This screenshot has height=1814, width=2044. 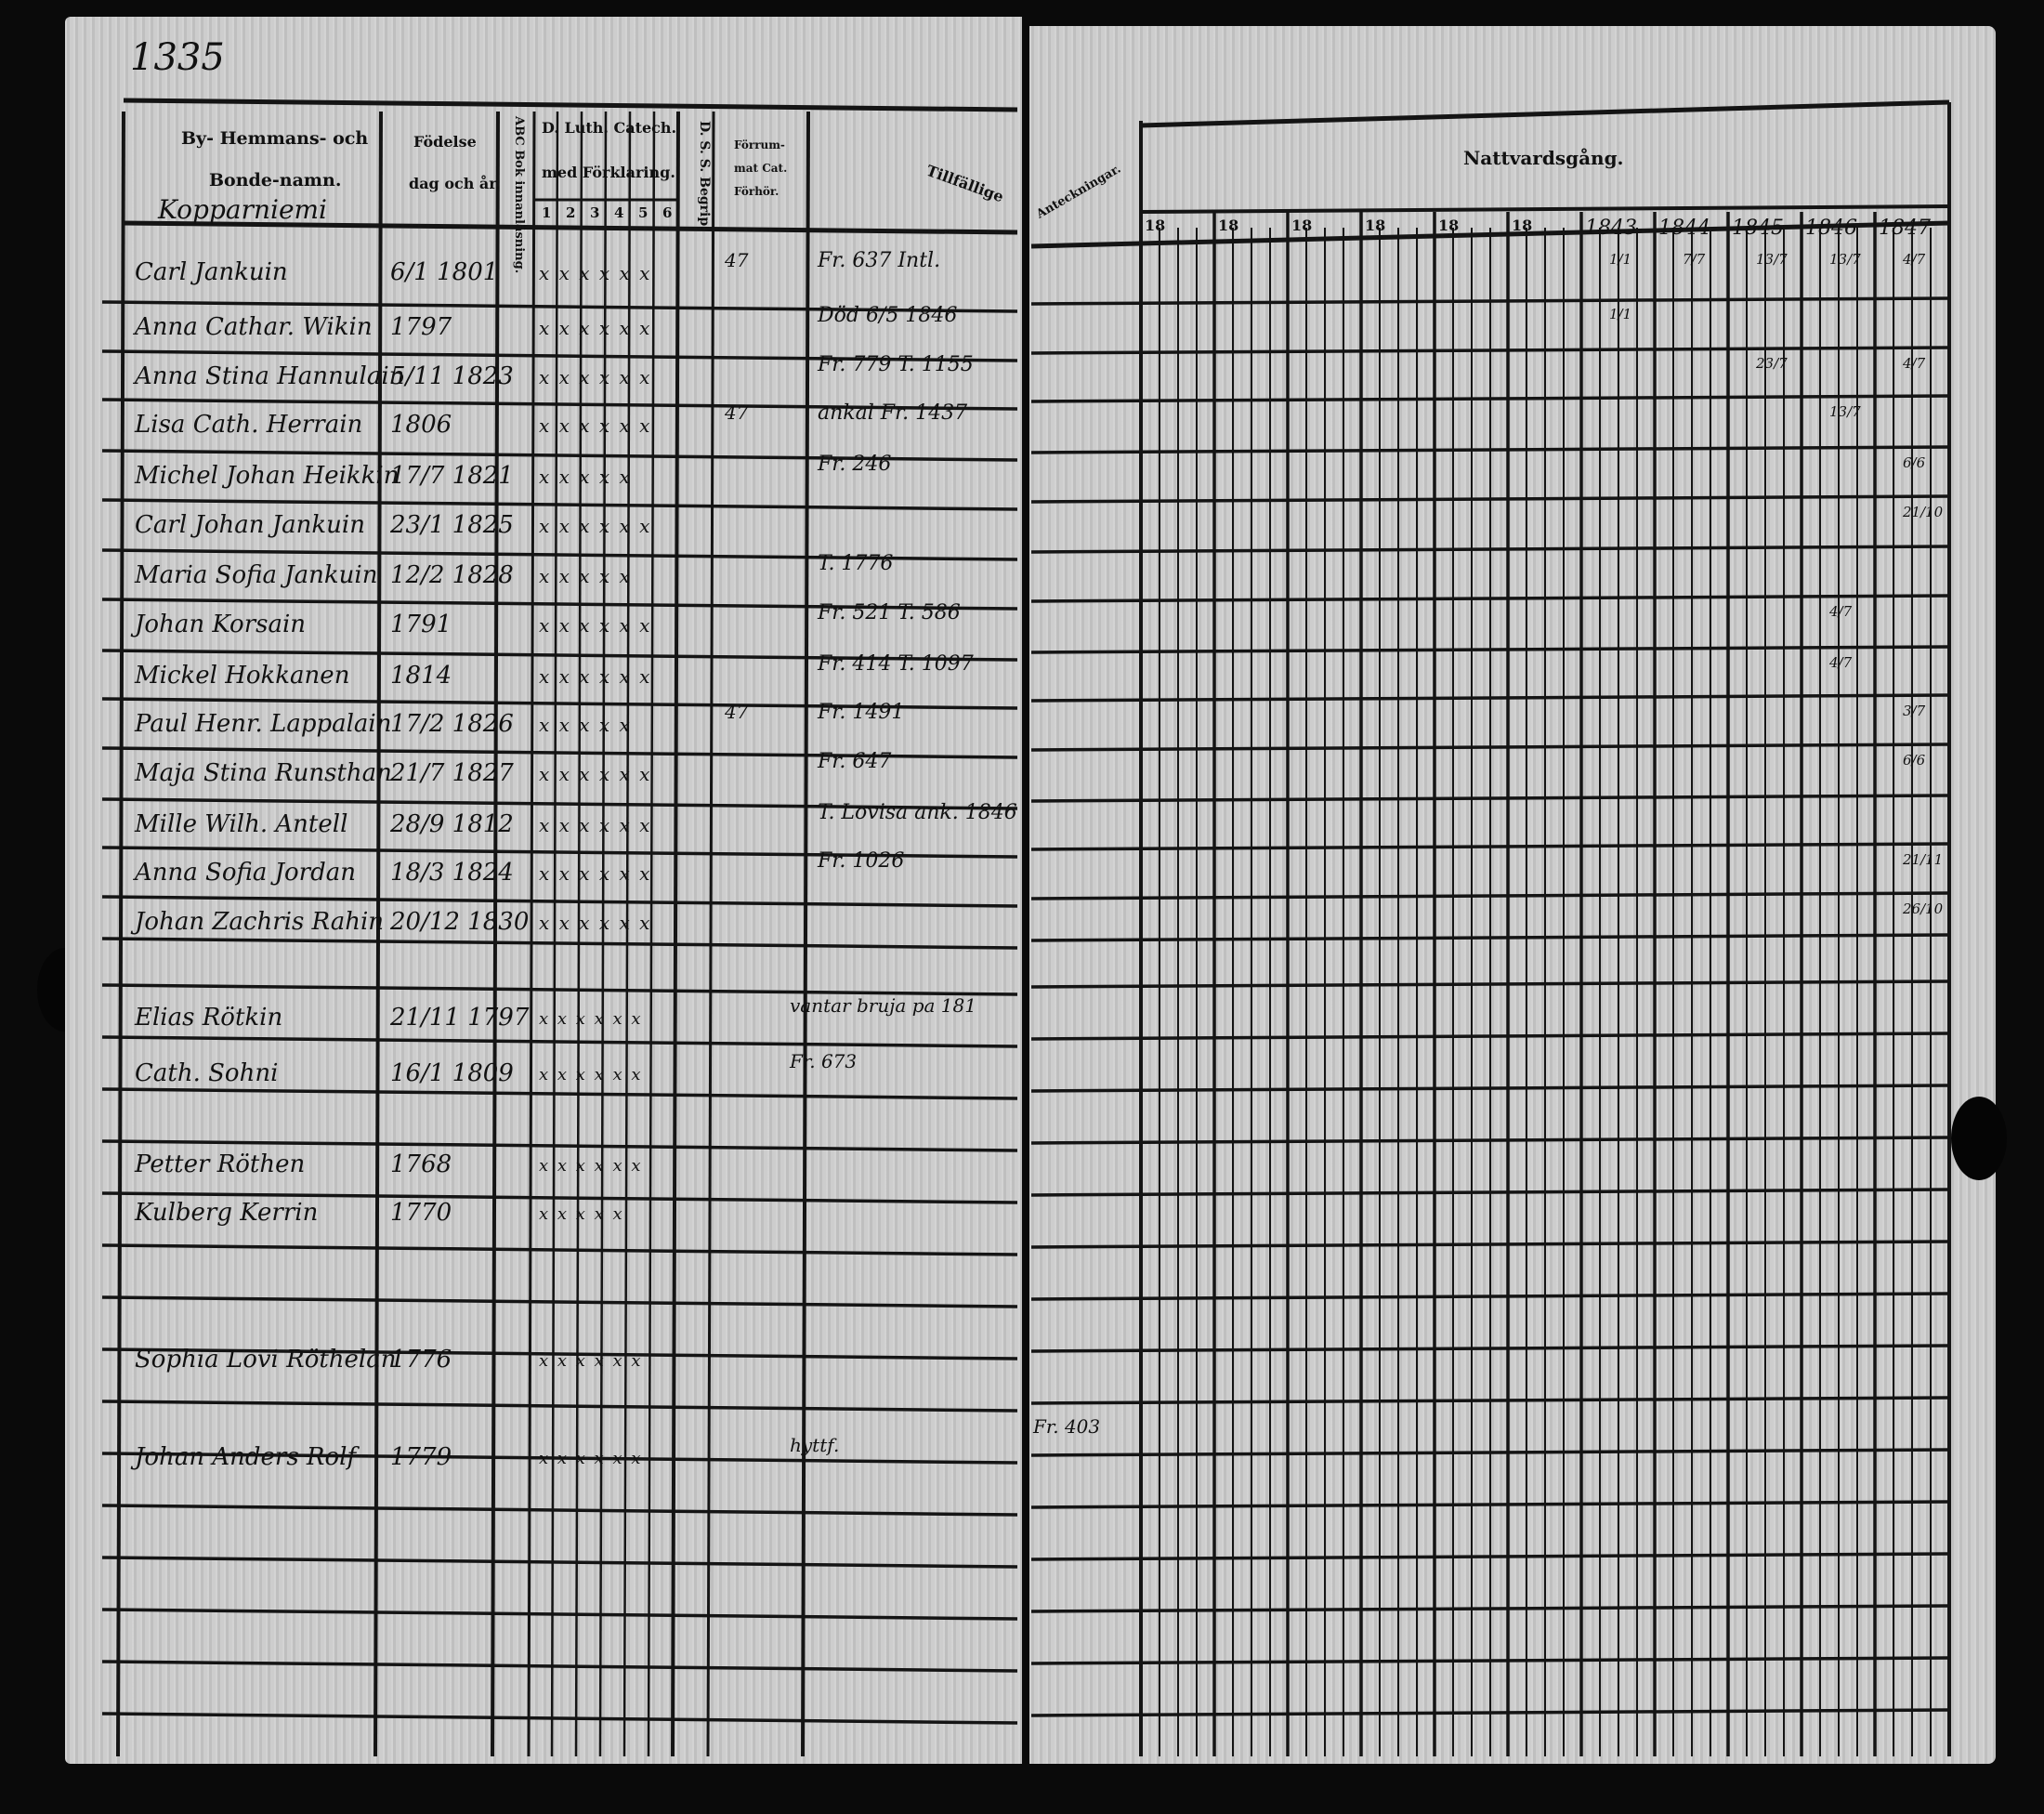 I want to click on birth-column-header: dag och år., so click(x=455, y=183).